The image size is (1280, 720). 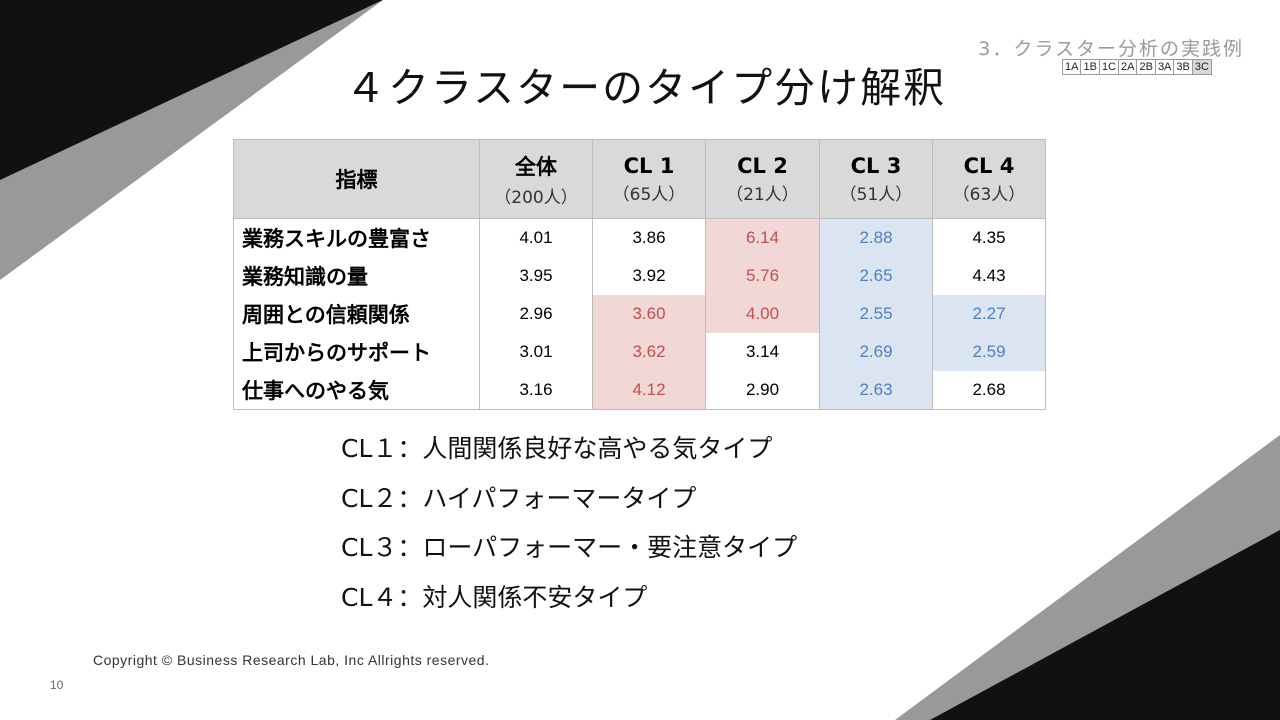 I want to click on row-label: 業務スキルの豊富さ, so click(x=356, y=237).